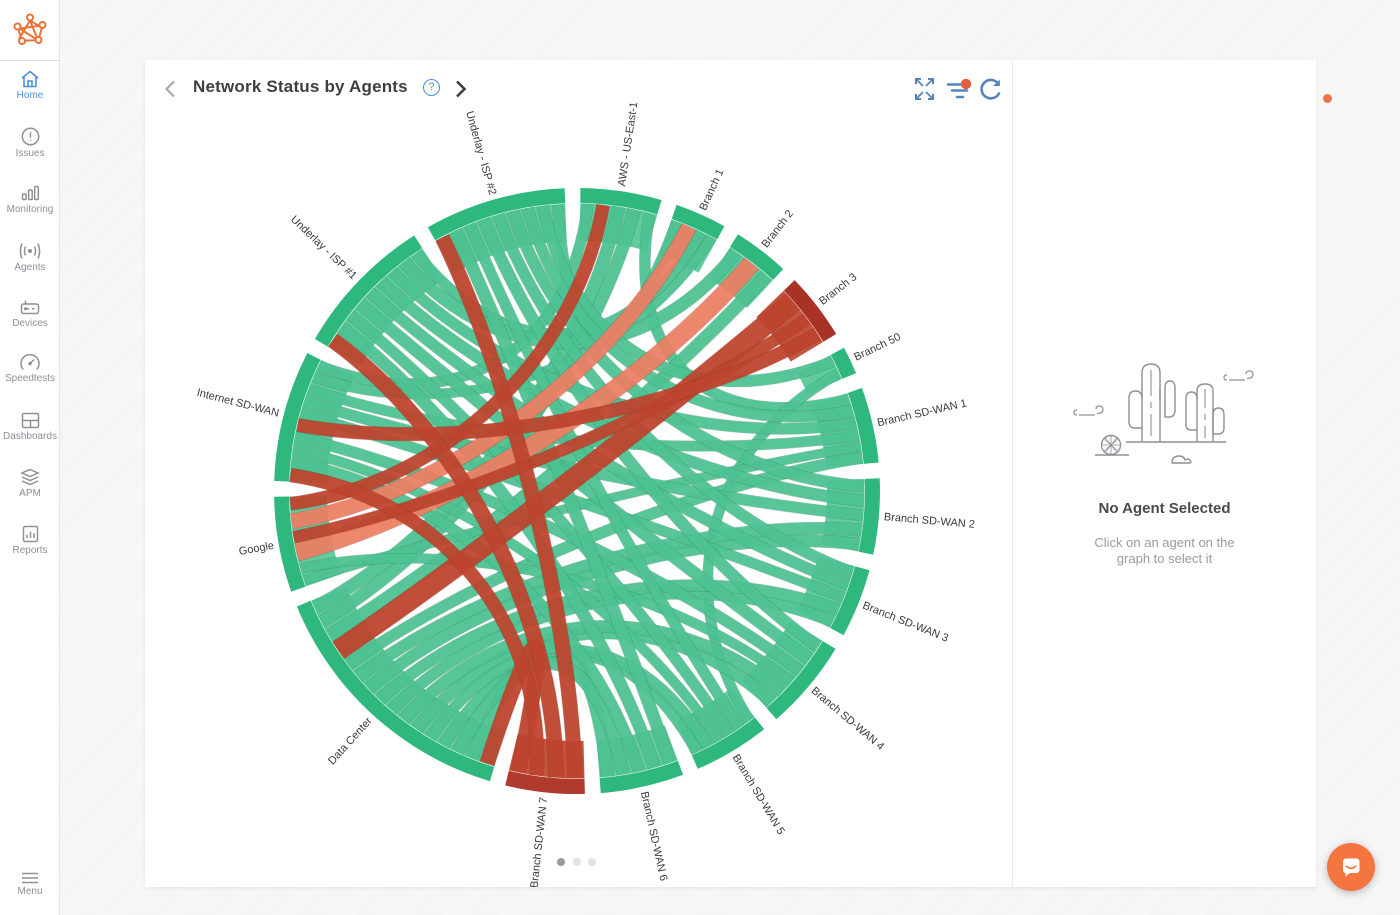 This screenshot has width=1400, height=915. Describe the element at coordinates (758, 794) in the screenshot. I see `svg-text: Branch SD-WAN 5` at that location.